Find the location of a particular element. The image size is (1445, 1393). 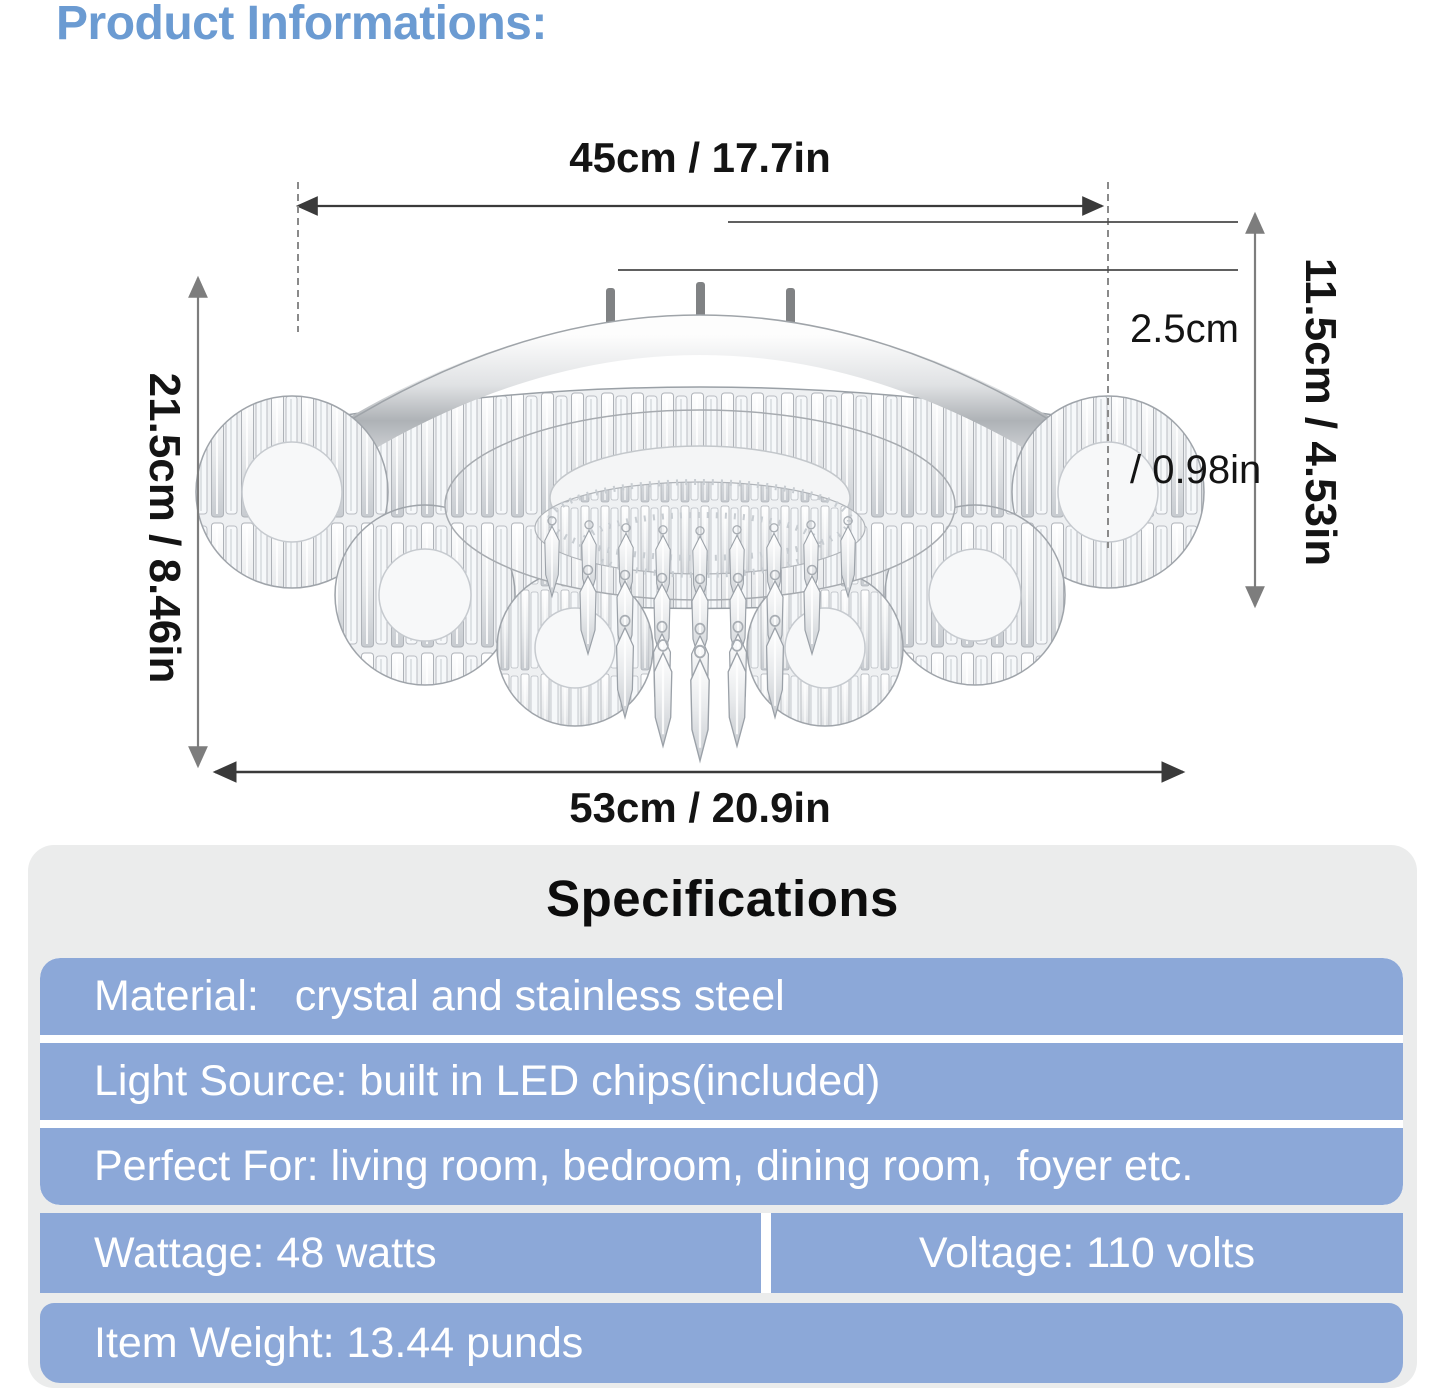

inner-crystal-tier is located at coordinates (700, 505).